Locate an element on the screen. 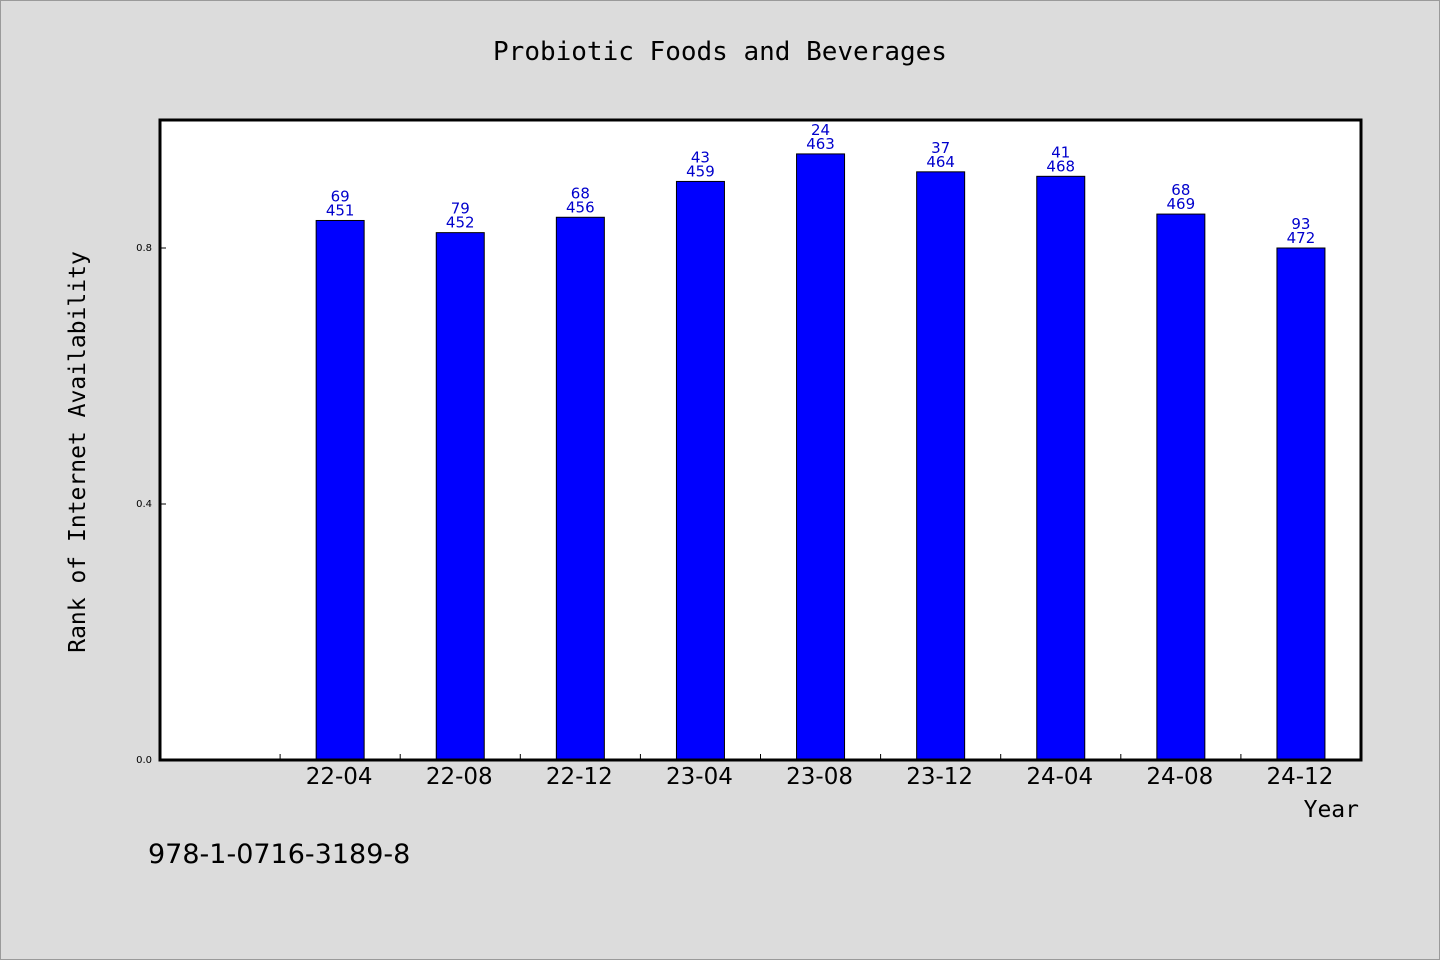 The height and width of the screenshot is (960, 1440). y-axis-ticks: 0.0 0.4 0.8 is located at coordinates (151, 504).